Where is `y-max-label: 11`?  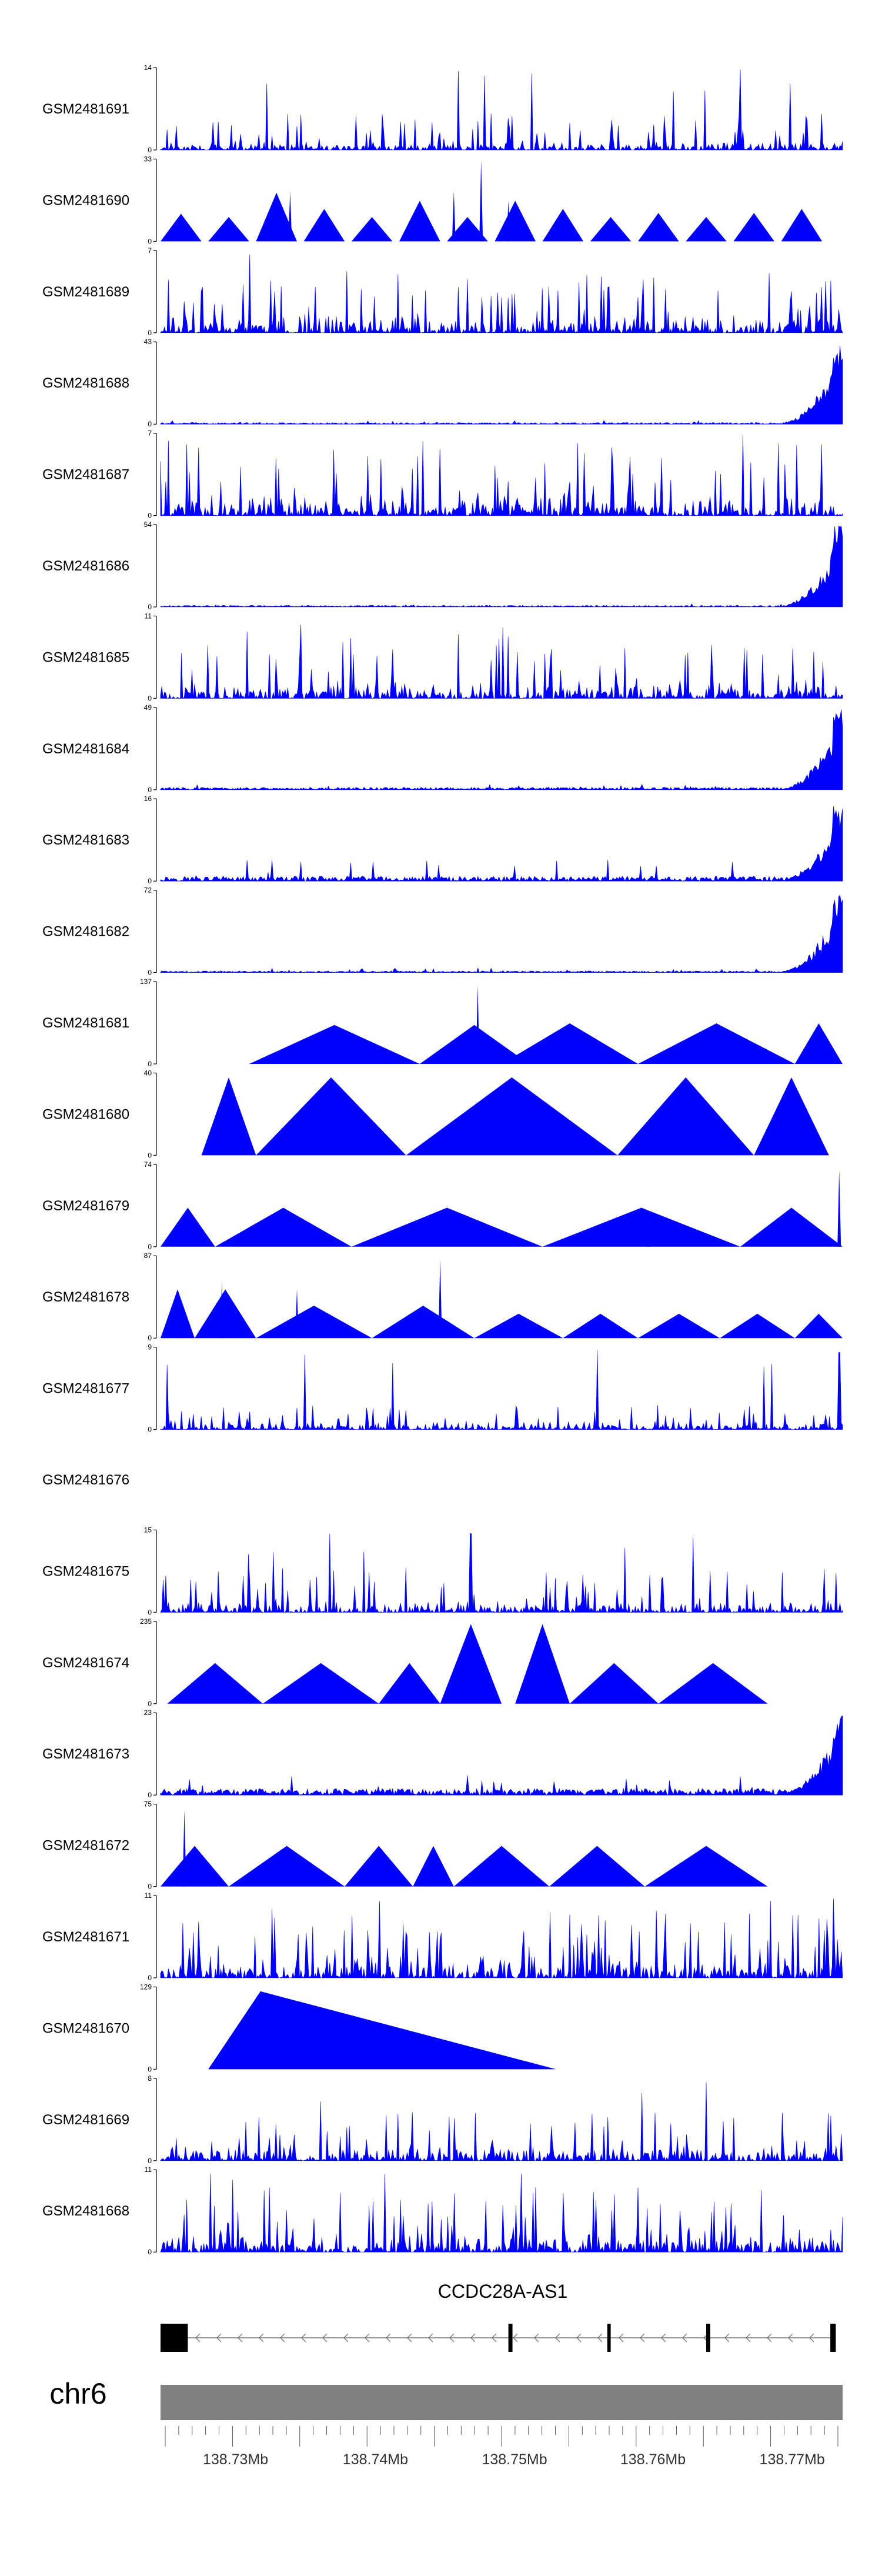
y-max-label: 11 is located at coordinates (148, 2169).